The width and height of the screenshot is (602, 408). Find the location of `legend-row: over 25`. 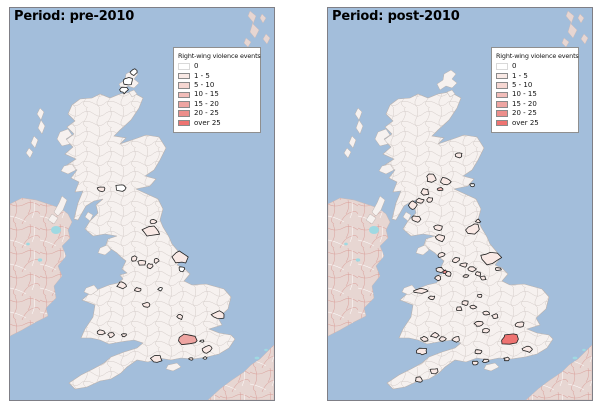

legend-row: over 25 is located at coordinates (217, 122).